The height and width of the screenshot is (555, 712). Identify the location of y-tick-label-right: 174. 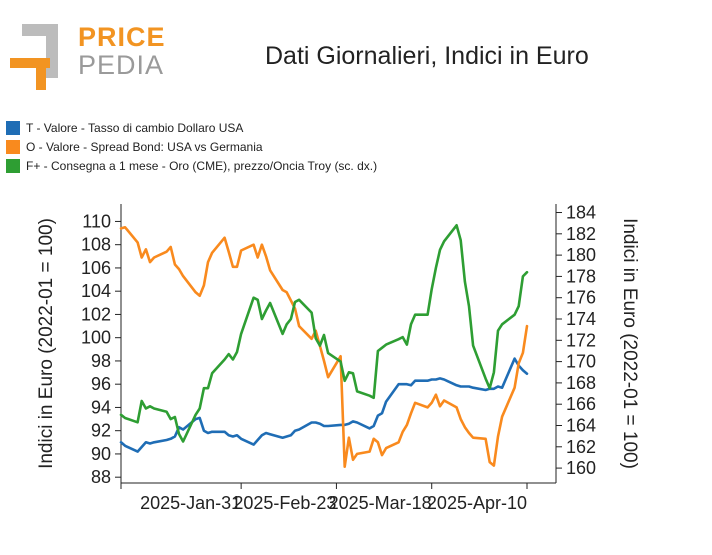
(581, 319).